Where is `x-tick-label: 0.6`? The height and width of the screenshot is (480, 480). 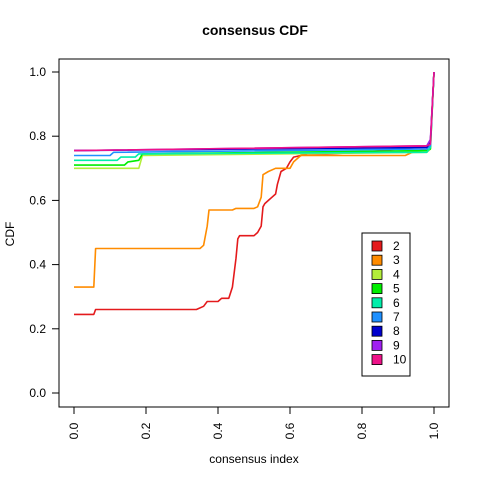 x-tick-label: 0.6 is located at coordinates (290, 430).